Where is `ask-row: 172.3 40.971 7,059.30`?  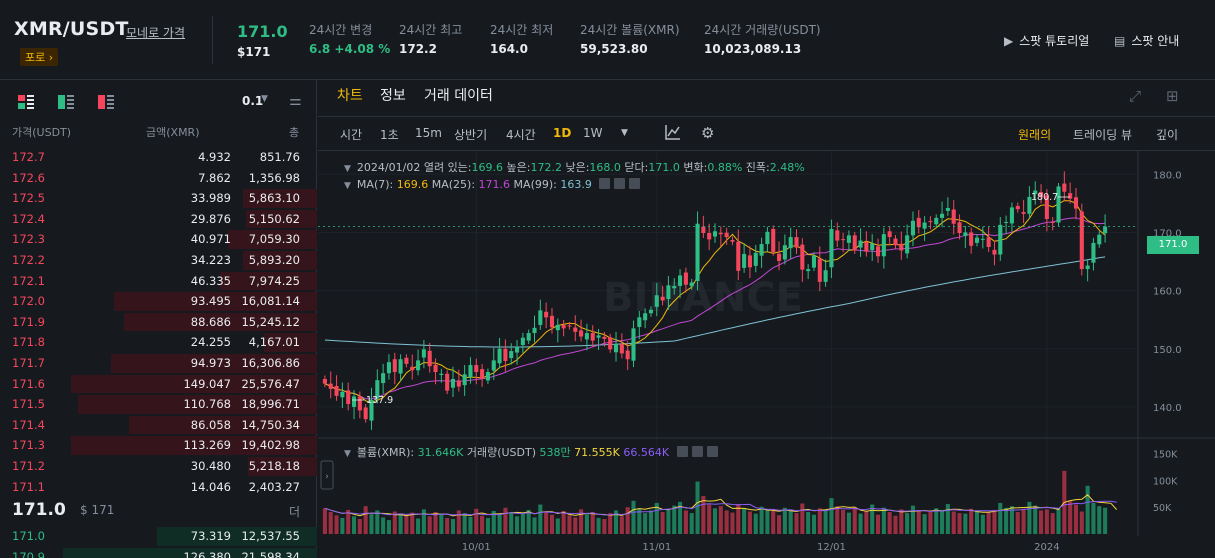 ask-row: 172.3 40.971 7,059.30 is located at coordinates (158, 239).